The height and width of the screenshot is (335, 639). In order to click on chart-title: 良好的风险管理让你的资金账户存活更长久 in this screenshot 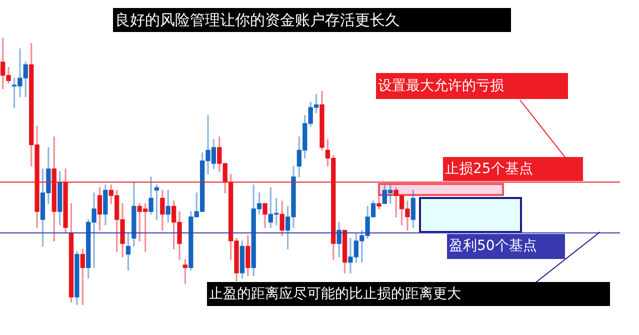, I will do `click(312, 20)`.